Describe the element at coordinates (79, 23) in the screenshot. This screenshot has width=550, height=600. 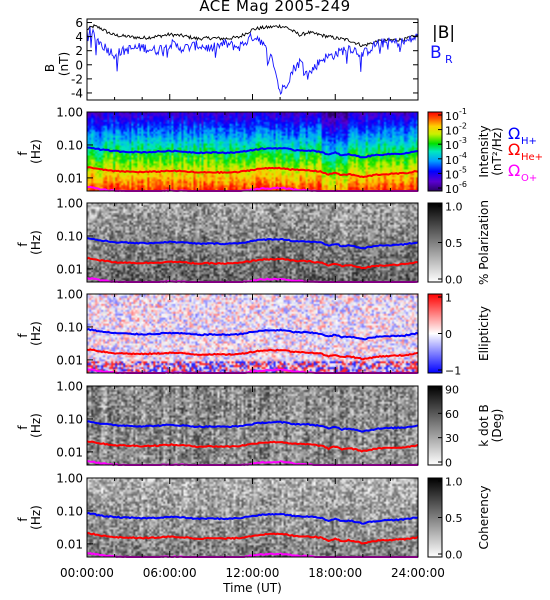
I see `y-tick-label: 6` at that location.